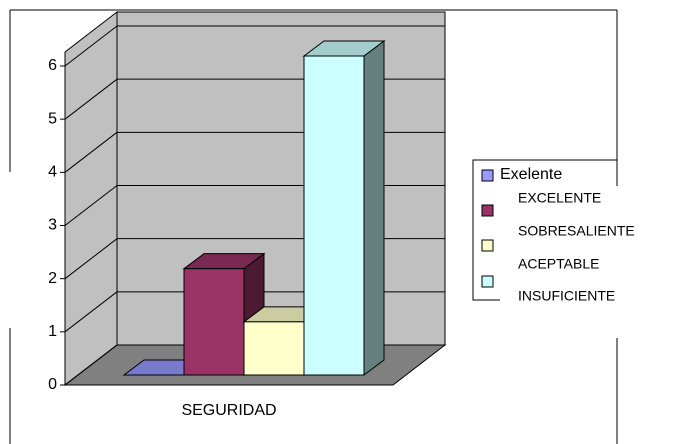 This screenshot has width=685, height=444. What do you see at coordinates (52, 384) in the screenshot?
I see `y-tick-label: 0` at bounding box center [52, 384].